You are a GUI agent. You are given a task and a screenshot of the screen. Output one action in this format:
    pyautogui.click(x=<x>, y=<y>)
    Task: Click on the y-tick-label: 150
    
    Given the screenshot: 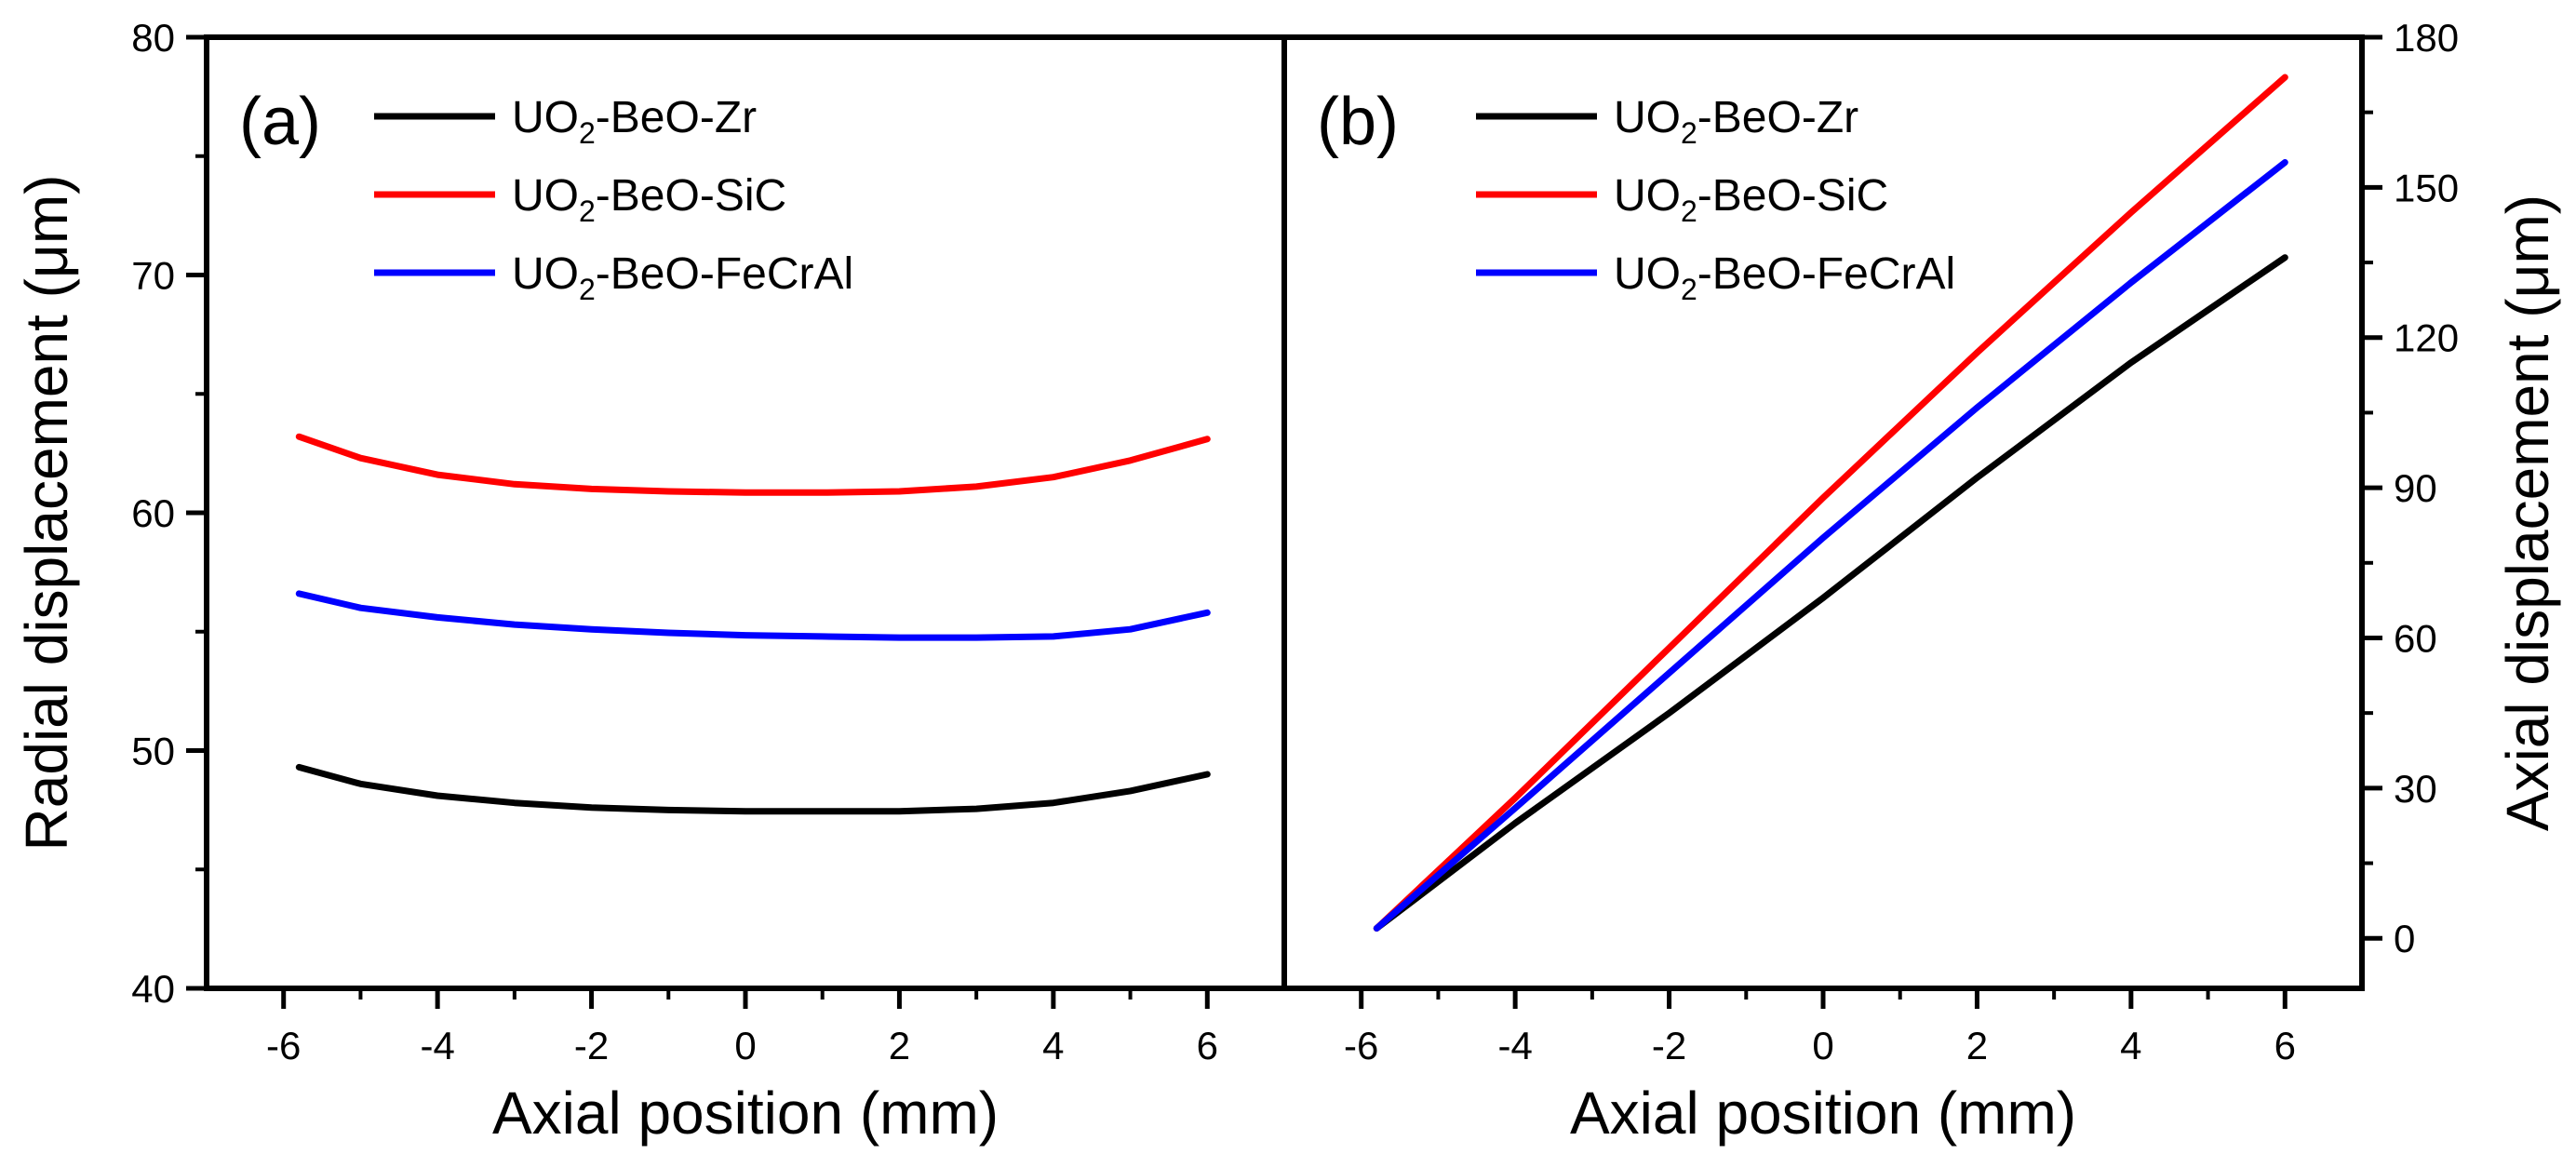 What is the action you would take?
    pyautogui.click(x=2426, y=187)
    